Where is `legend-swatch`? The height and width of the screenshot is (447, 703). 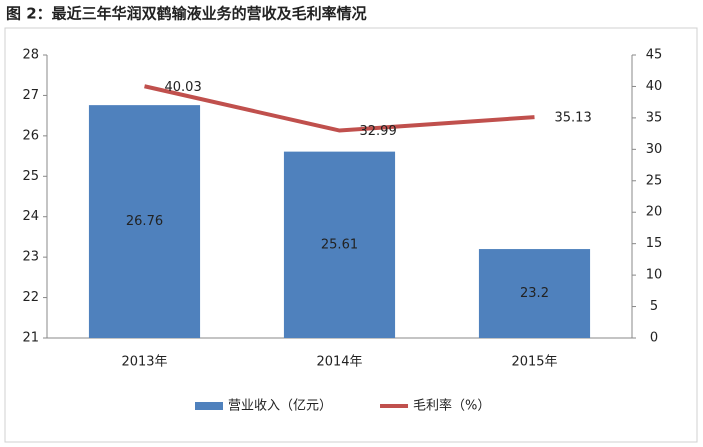
legend-swatch is located at coordinates (209, 406).